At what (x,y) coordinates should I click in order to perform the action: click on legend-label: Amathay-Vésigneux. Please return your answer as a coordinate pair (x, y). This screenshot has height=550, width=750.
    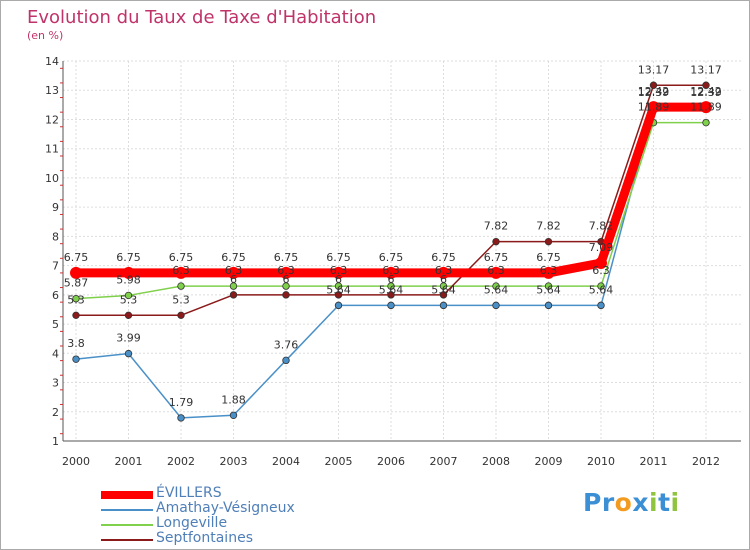
    Looking at the image, I should click on (225, 508).